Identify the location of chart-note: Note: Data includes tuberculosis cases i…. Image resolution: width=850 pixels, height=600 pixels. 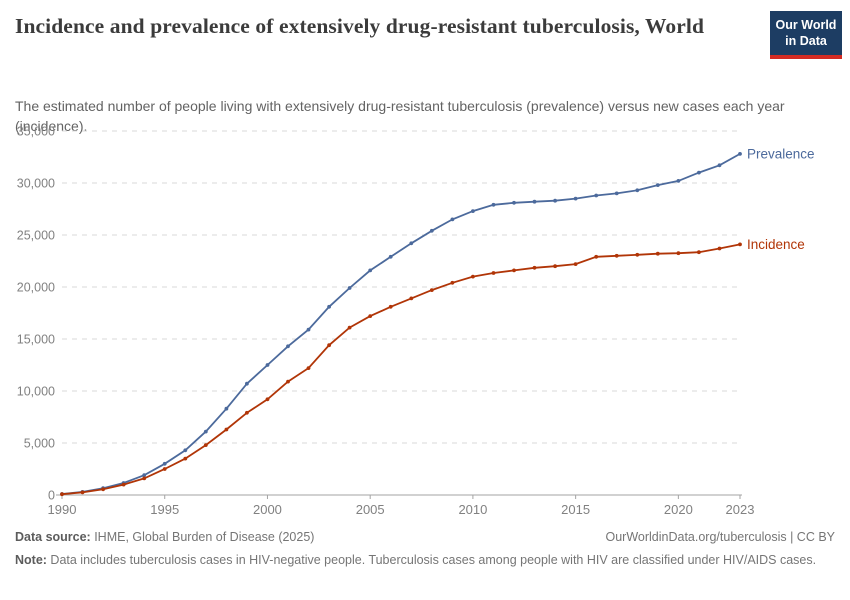
(425, 560).